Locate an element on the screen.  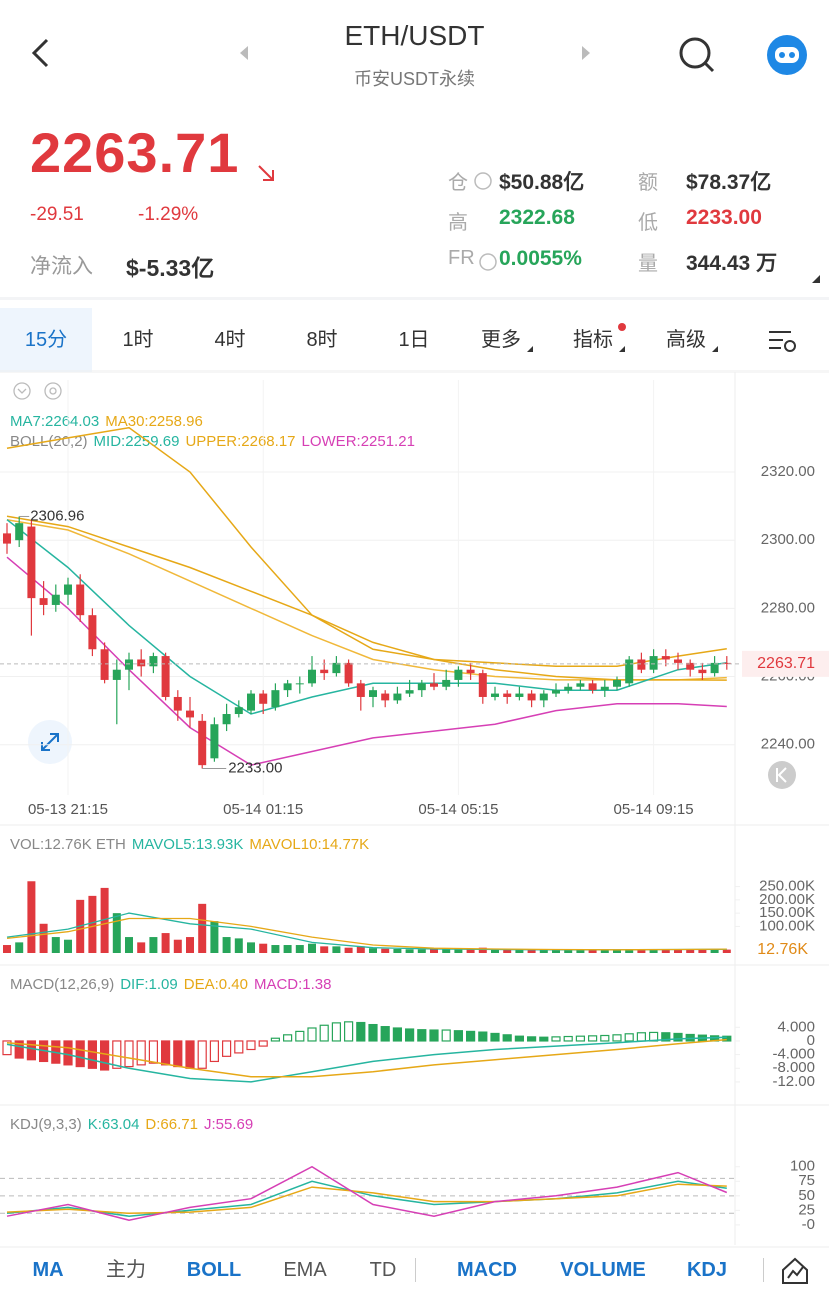
tab: 8时 is located at coordinates (322, 340).